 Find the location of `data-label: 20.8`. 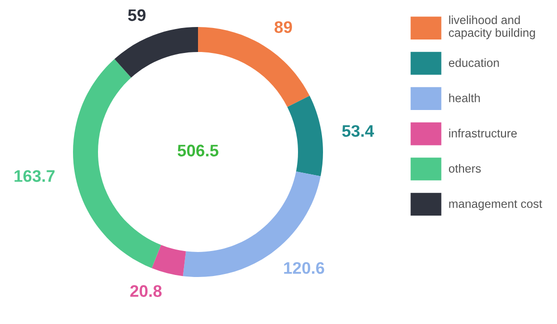

data-label: 20.8 is located at coordinates (146, 291).